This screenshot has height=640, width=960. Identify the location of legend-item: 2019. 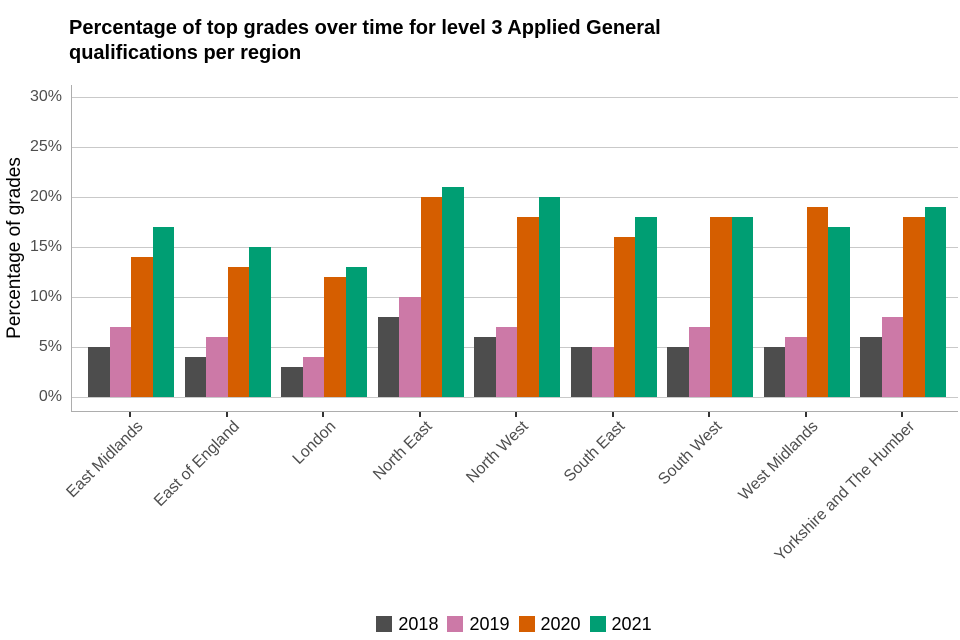
(478, 624).